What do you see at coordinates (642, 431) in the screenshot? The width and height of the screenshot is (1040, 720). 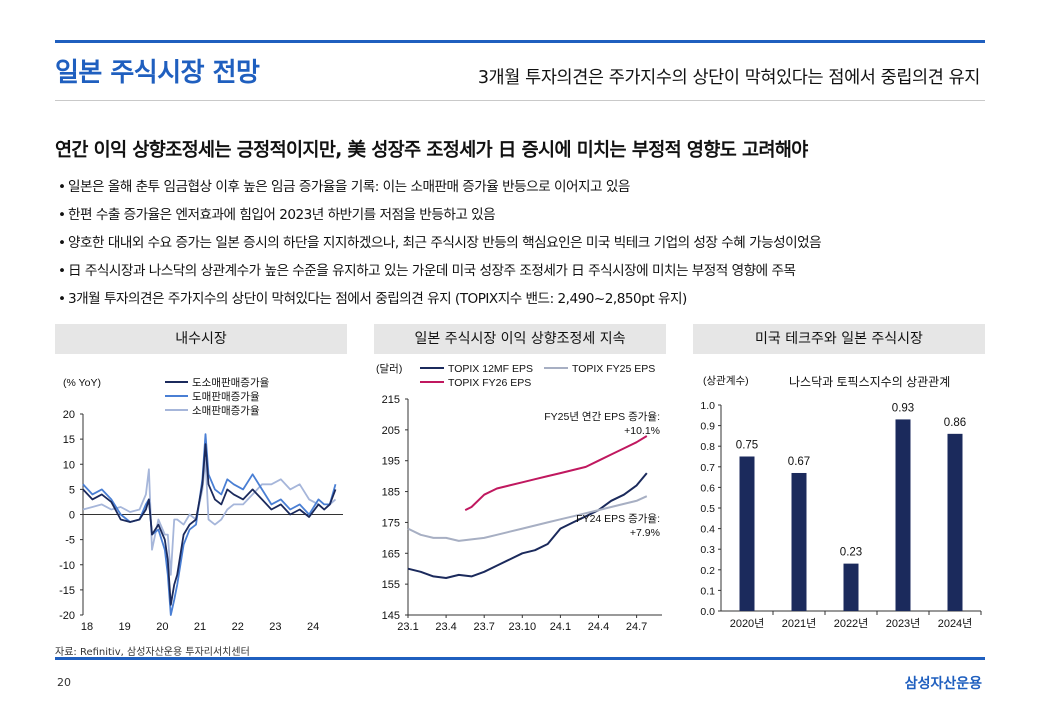 I see `chart2-annotation: +10.1%` at bounding box center [642, 431].